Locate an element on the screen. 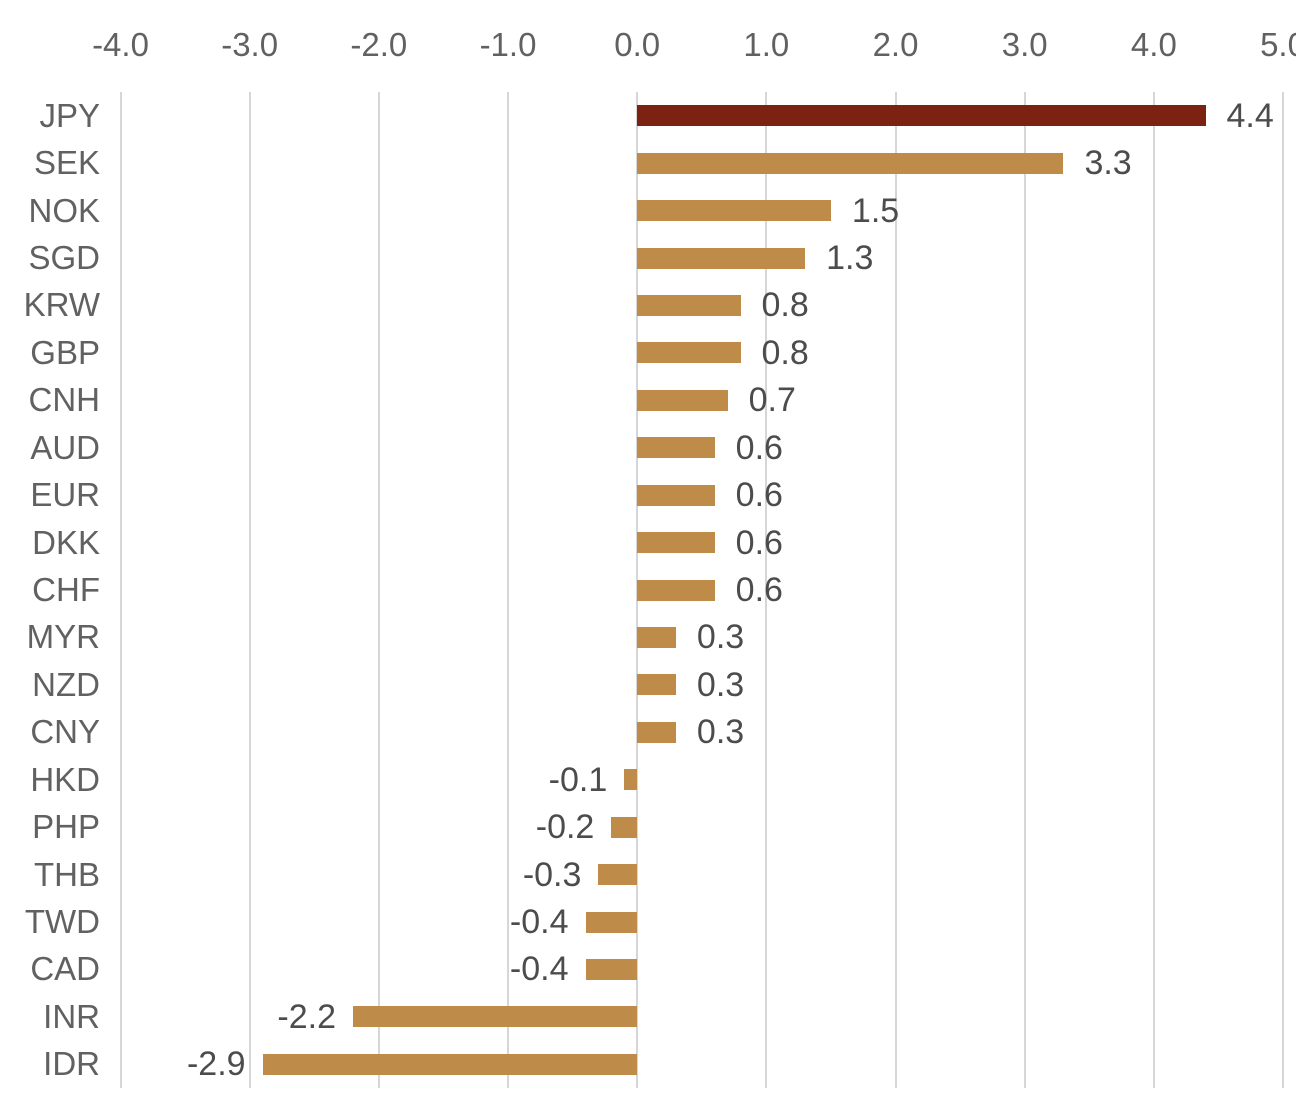  x-axis-tick-label: -2.0 is located at coordinates (379, 44).